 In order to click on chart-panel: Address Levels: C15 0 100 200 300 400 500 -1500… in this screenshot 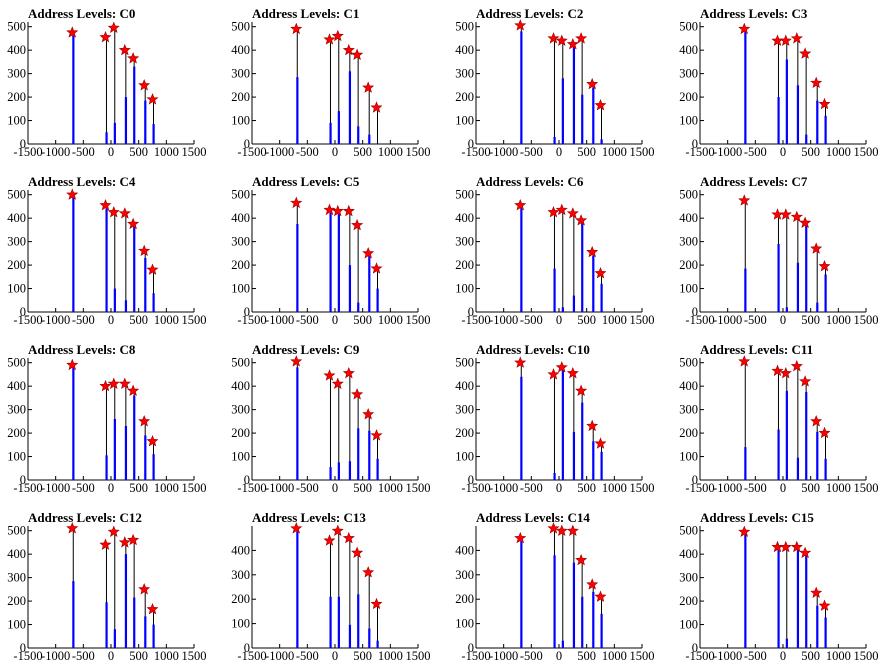, I will do `click(778, 586)`.